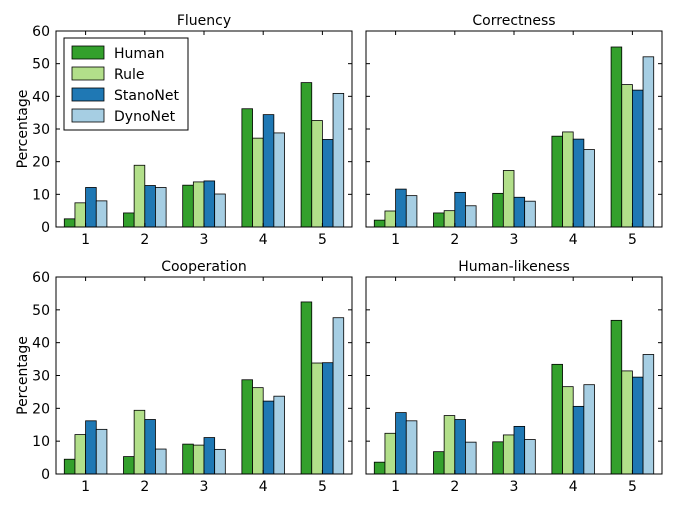 Image resolution: width=676 pixels, height=507 pixels. What do you see at coordinates (88, 94) in the screenshot?
I see `legend-swatch-stanonet` at bounding box center [88, 94].